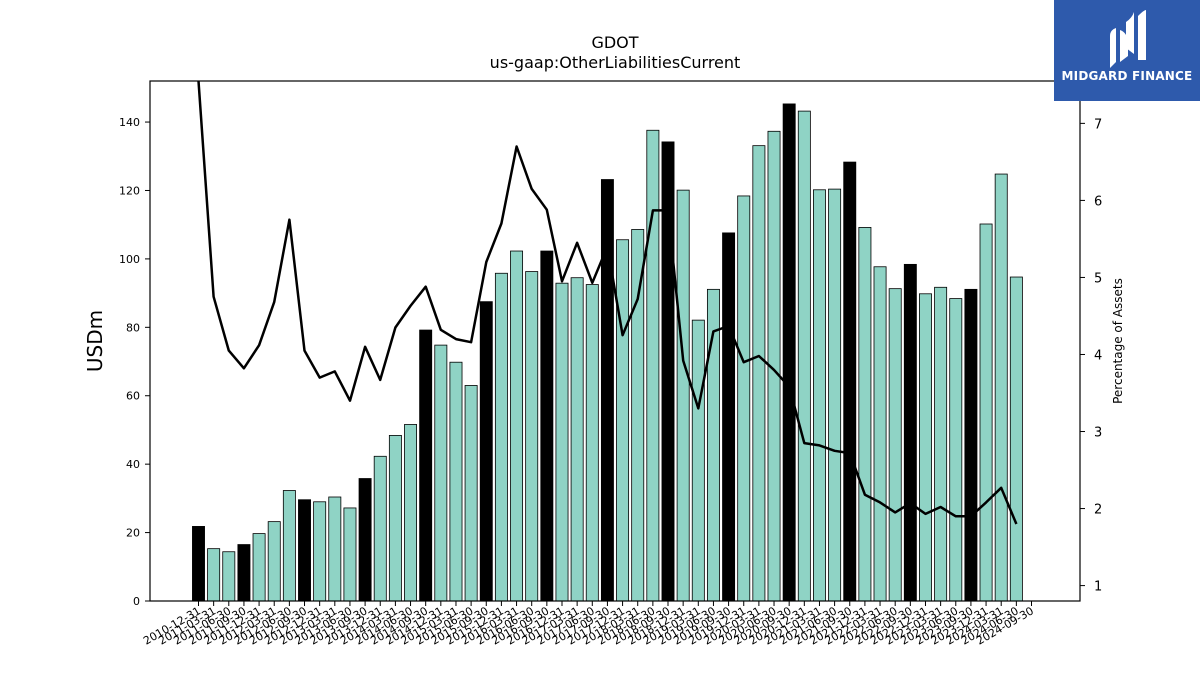 This screenshot has height=675, width=1200. Describe the element at coordinates (134, 362) in the screenshot. I see `y-axis: 0 20 40 60 80 100 120 140` at that location.